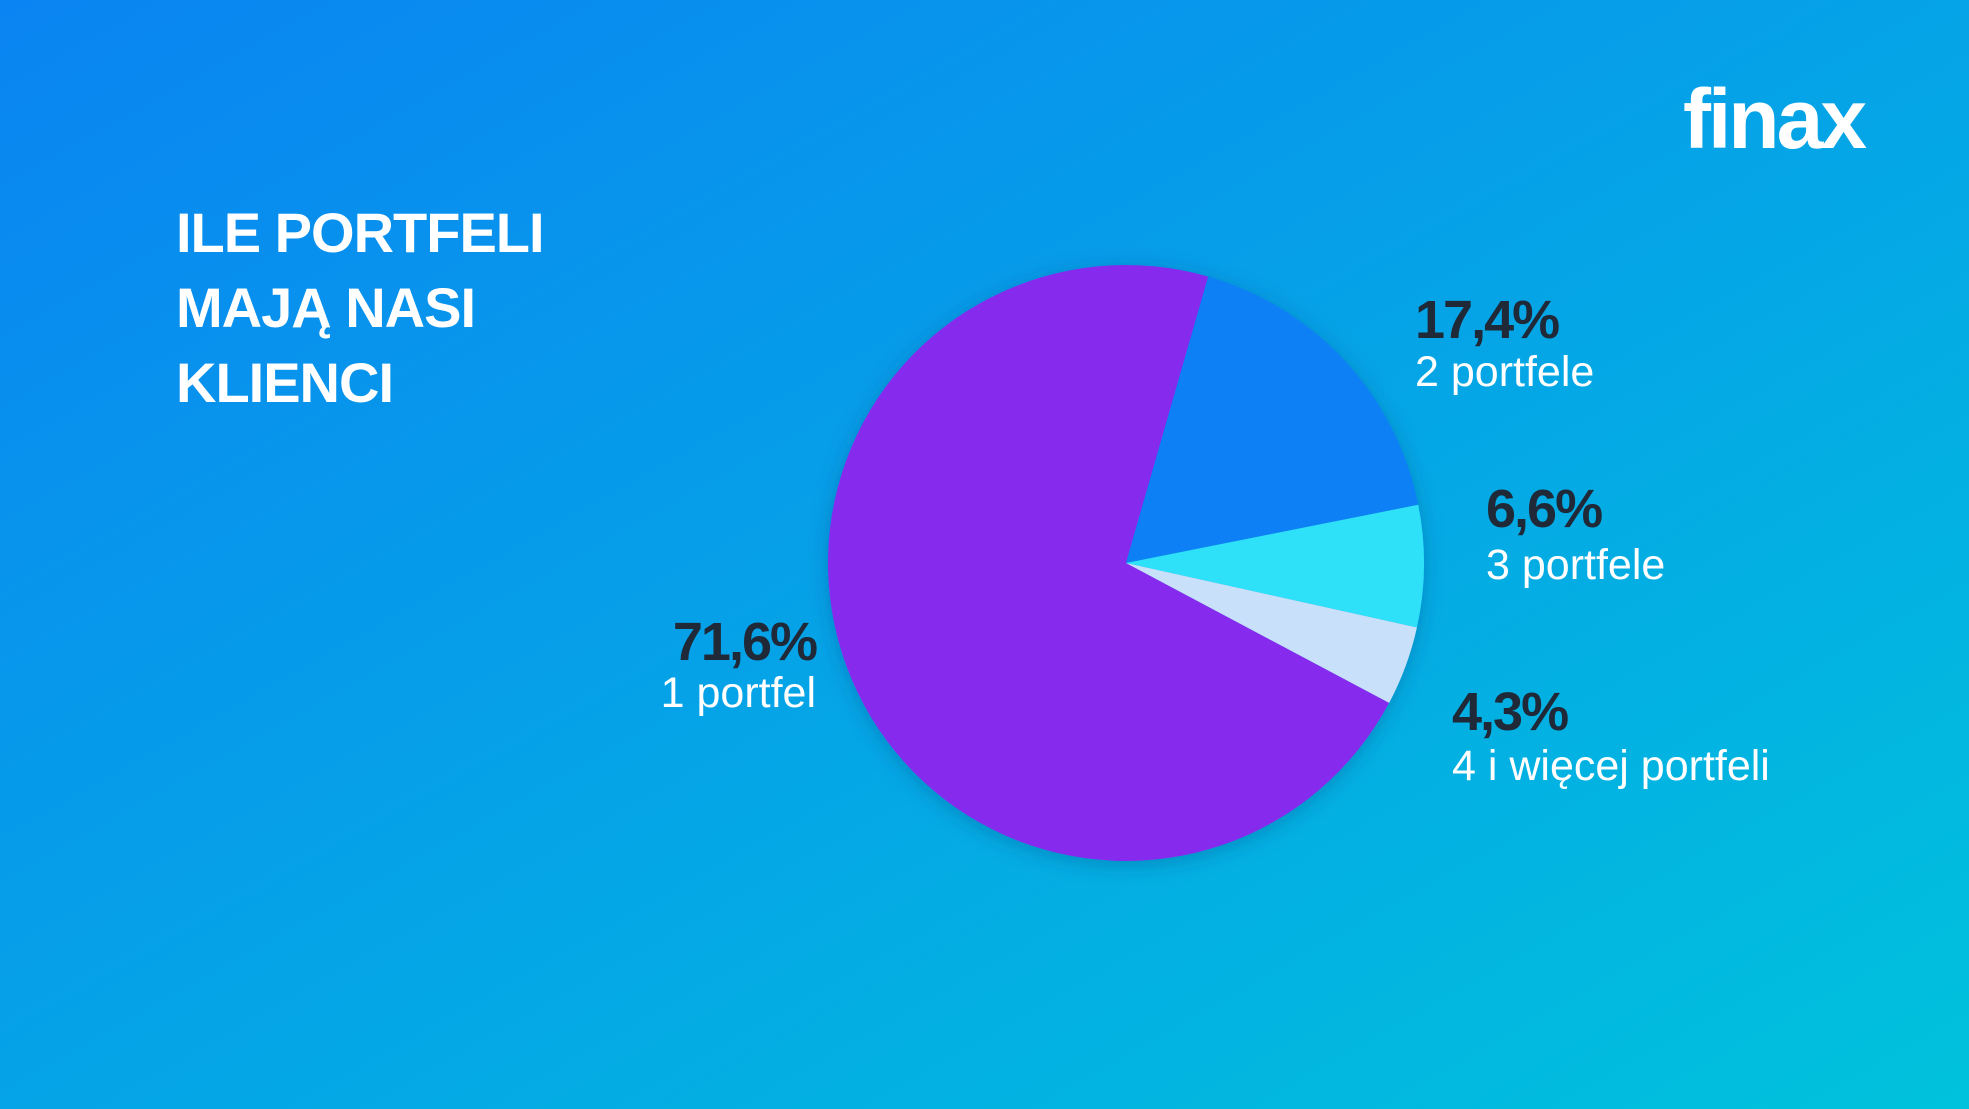  I want to click on category-label: 4 i więcej portfeli, so click(1611, 766).